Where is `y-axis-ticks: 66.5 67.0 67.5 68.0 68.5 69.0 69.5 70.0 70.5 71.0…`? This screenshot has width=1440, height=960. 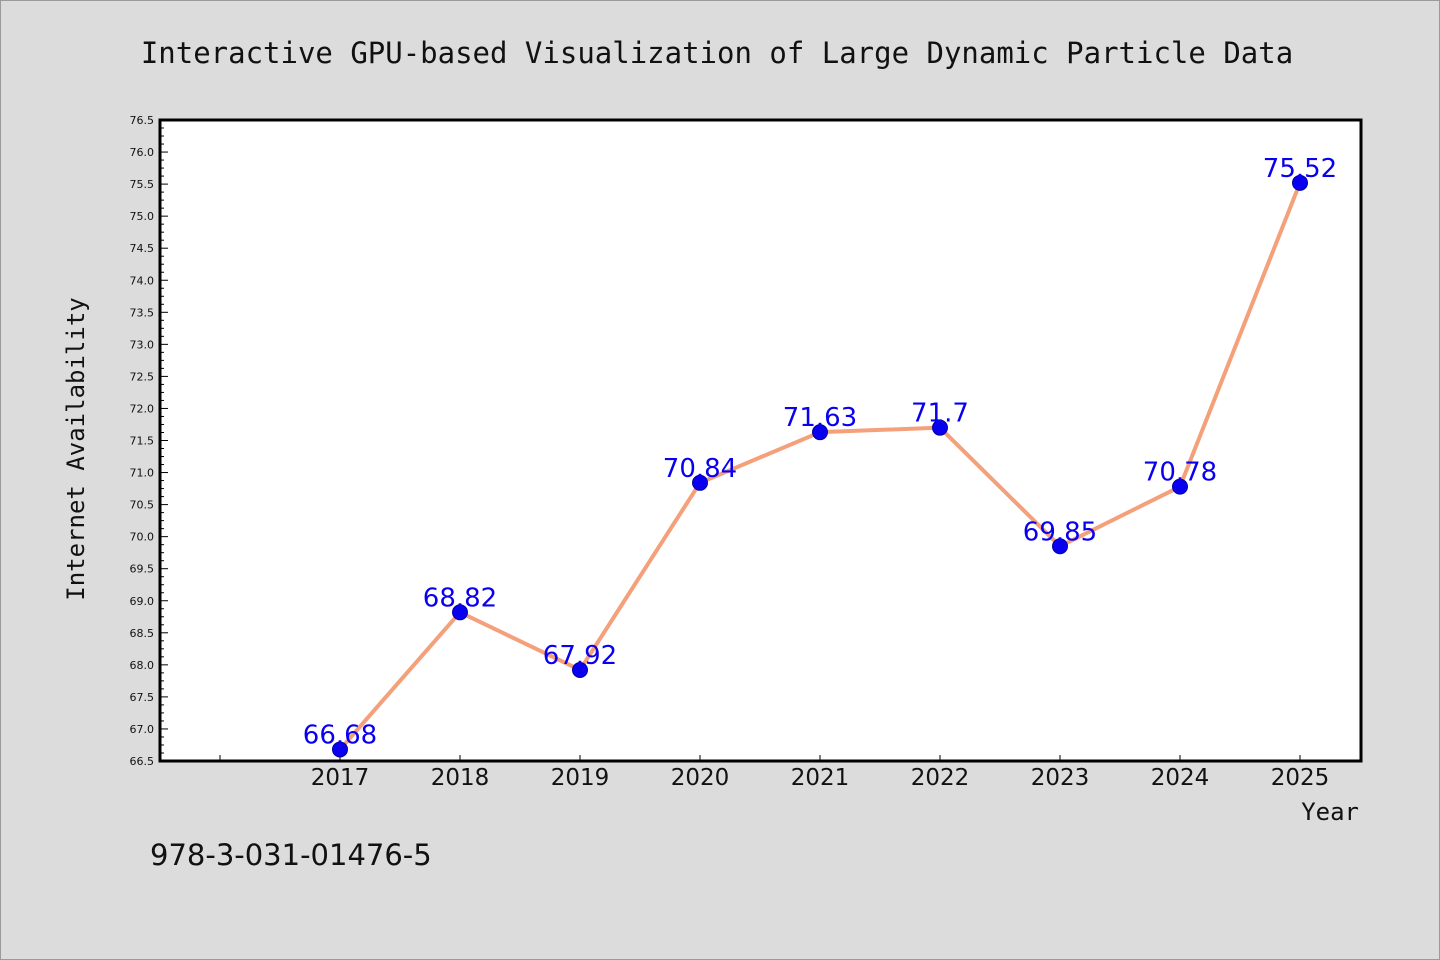 y-axis-ticks: 66.5 67.0 67.5 68.0 68.5 69.0 69.5 70.0 70.5 71.0… is located at coordinates (149, 441).